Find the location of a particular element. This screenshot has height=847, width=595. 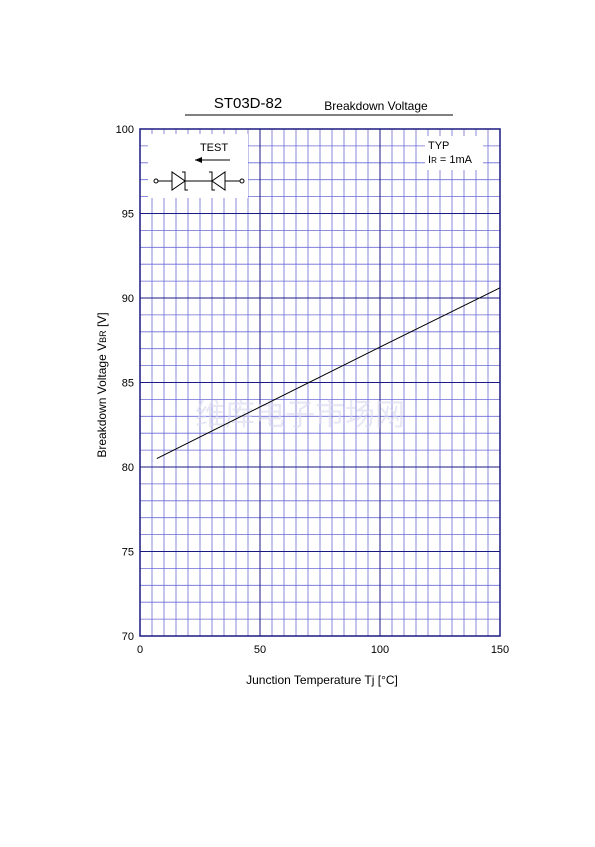

y-tick-label: 100 is located at coordinates (125, 130).